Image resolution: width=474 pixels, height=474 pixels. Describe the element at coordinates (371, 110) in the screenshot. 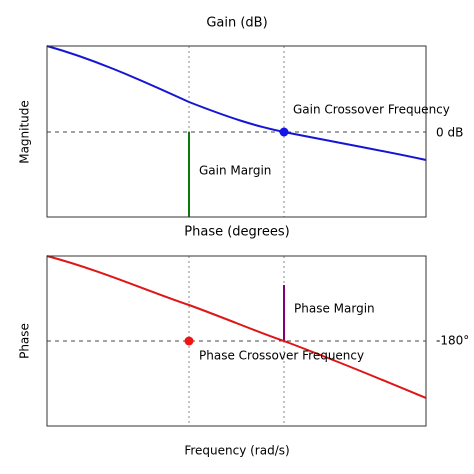

I see `gain-crossover-label: Gain Crossover Frequency` at that location.